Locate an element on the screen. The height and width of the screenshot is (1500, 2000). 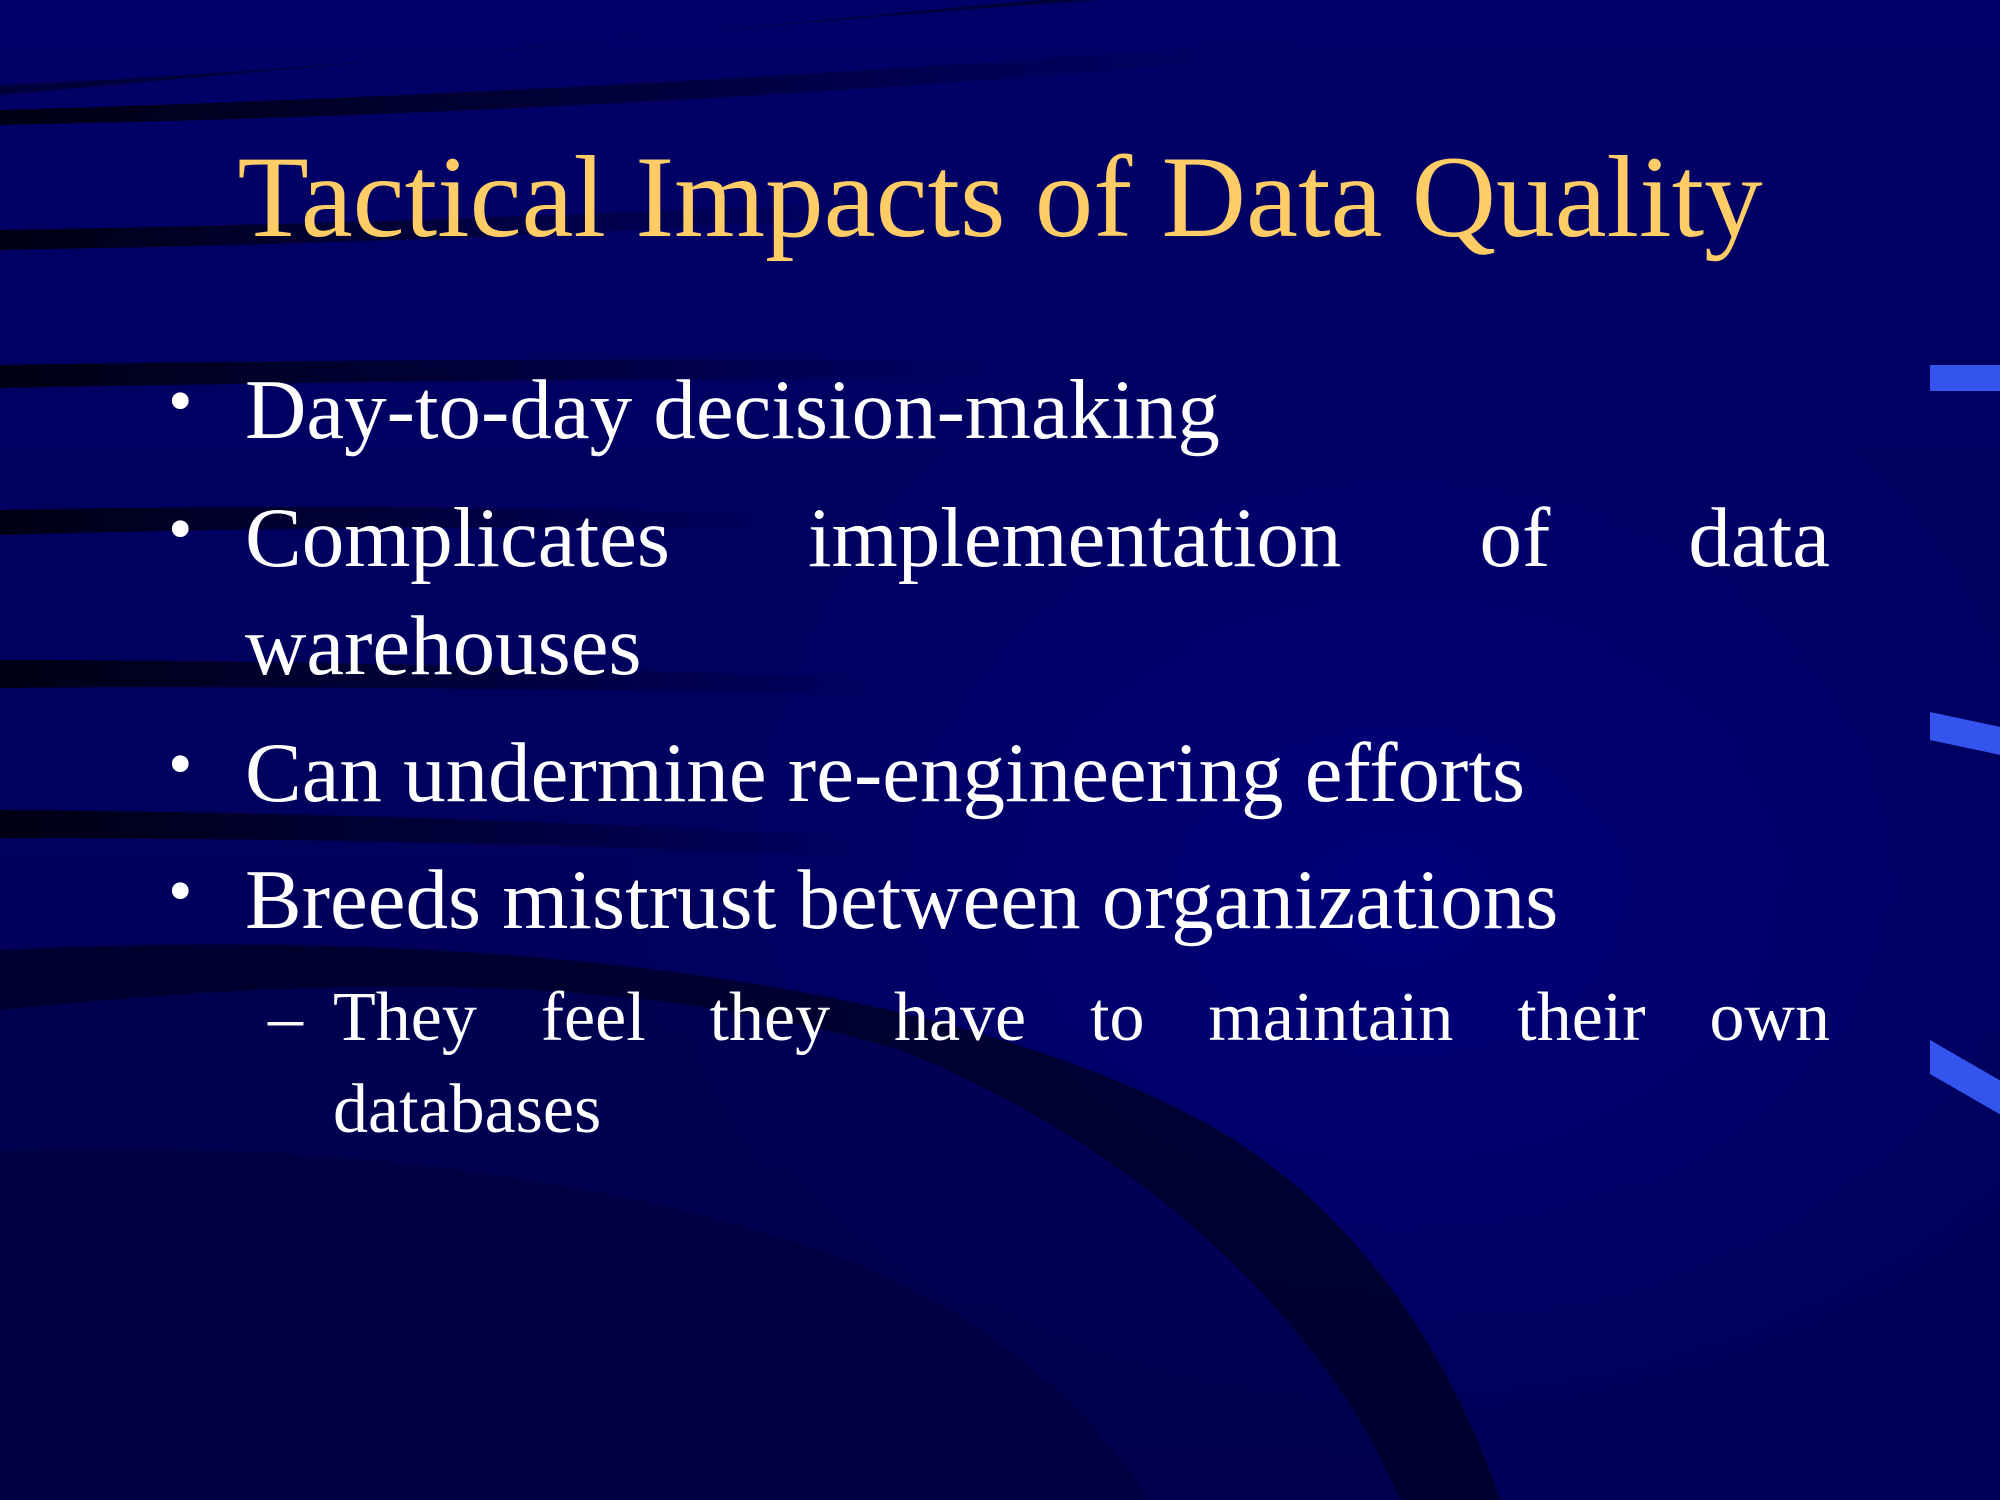
slide-title: Tactical Impacts of Data Quality is located at coordinates (1000, 197).